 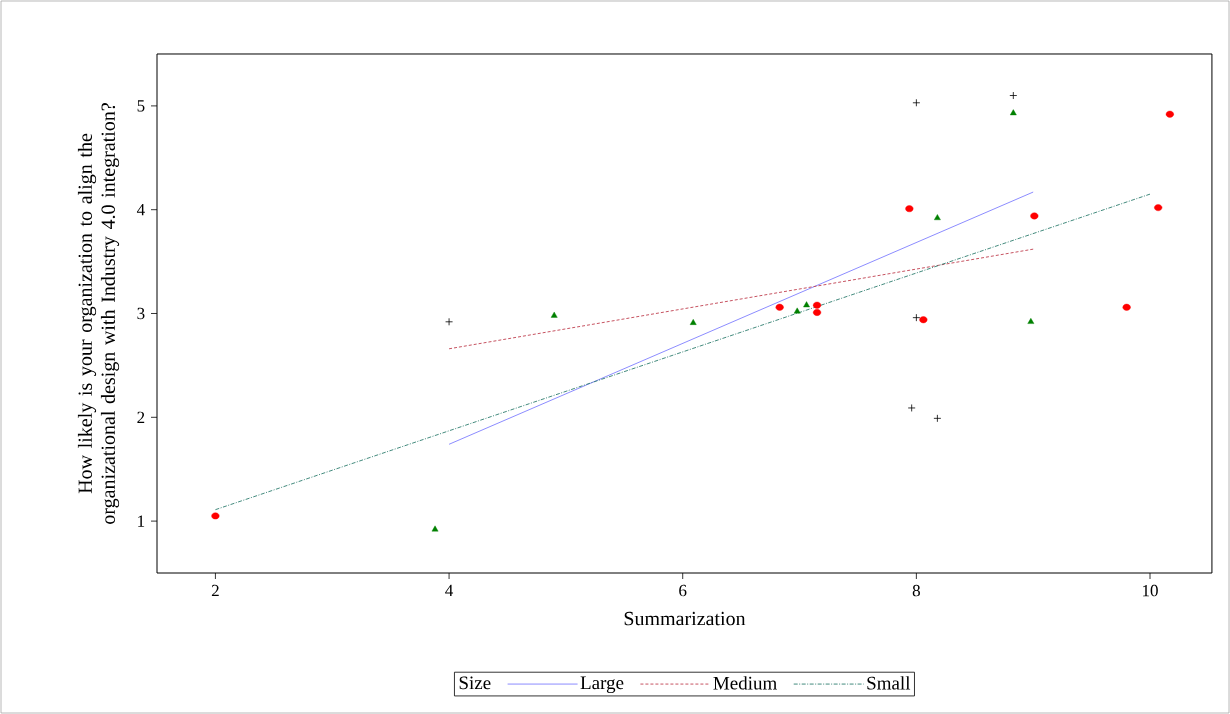 What do you see at coordinates (685, 618) in the screenshot?
I see `x-axis-title: Summarization` at bounding box center [685, 618].